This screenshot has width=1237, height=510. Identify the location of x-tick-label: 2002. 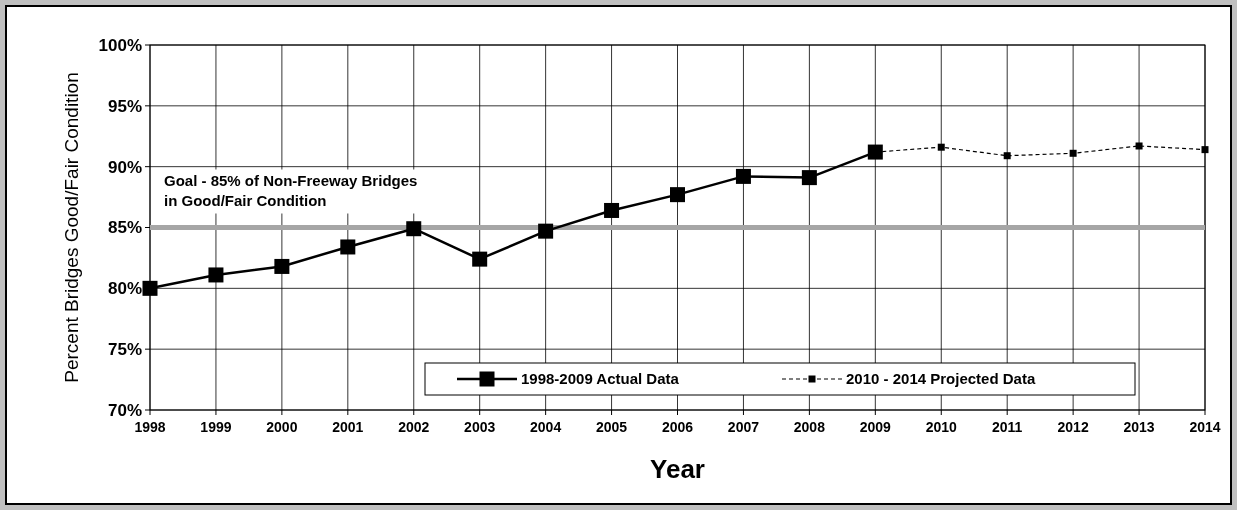
(414, 427).